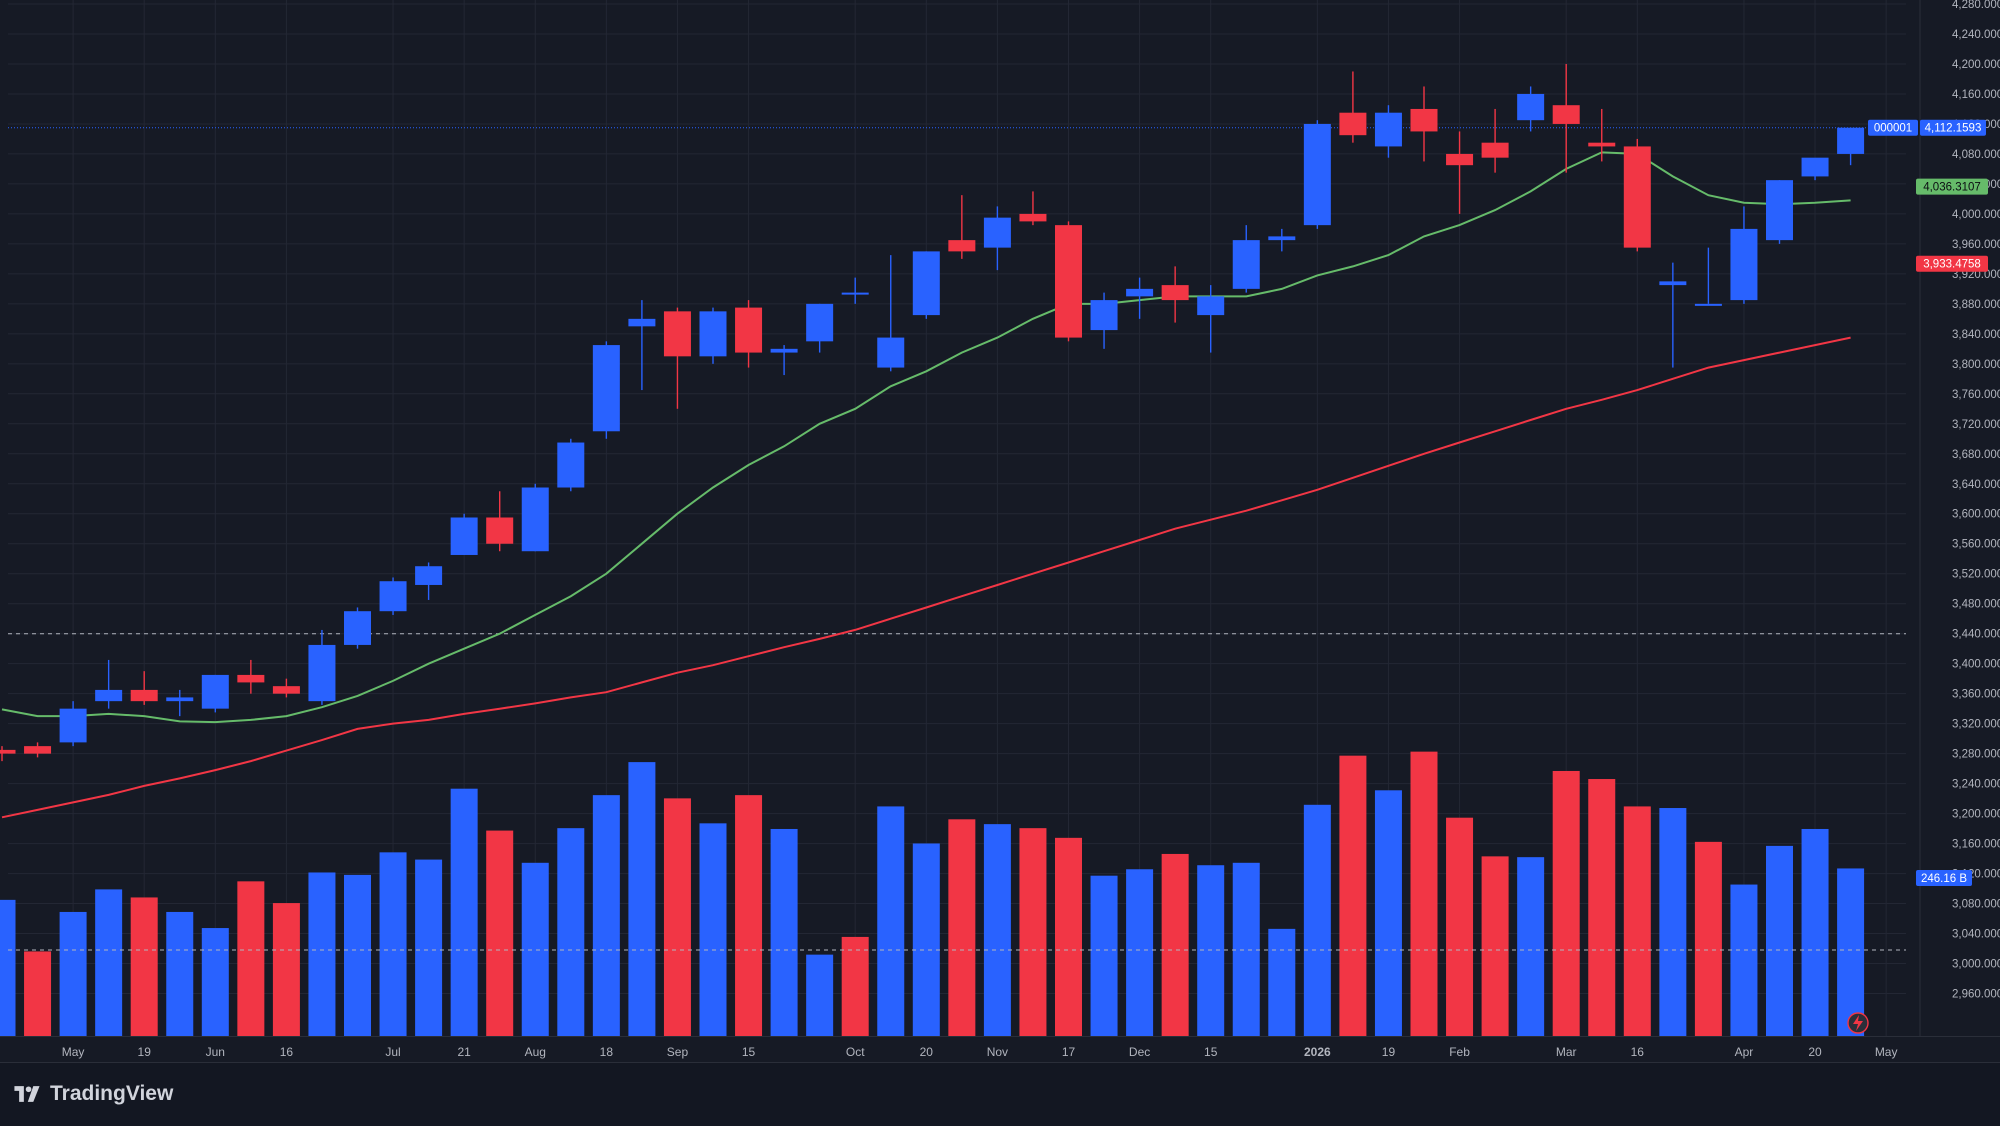  Describe the element at coordinates (1459, 1052) in the screenshot. I see `time-tick-label: Feb` at that location.